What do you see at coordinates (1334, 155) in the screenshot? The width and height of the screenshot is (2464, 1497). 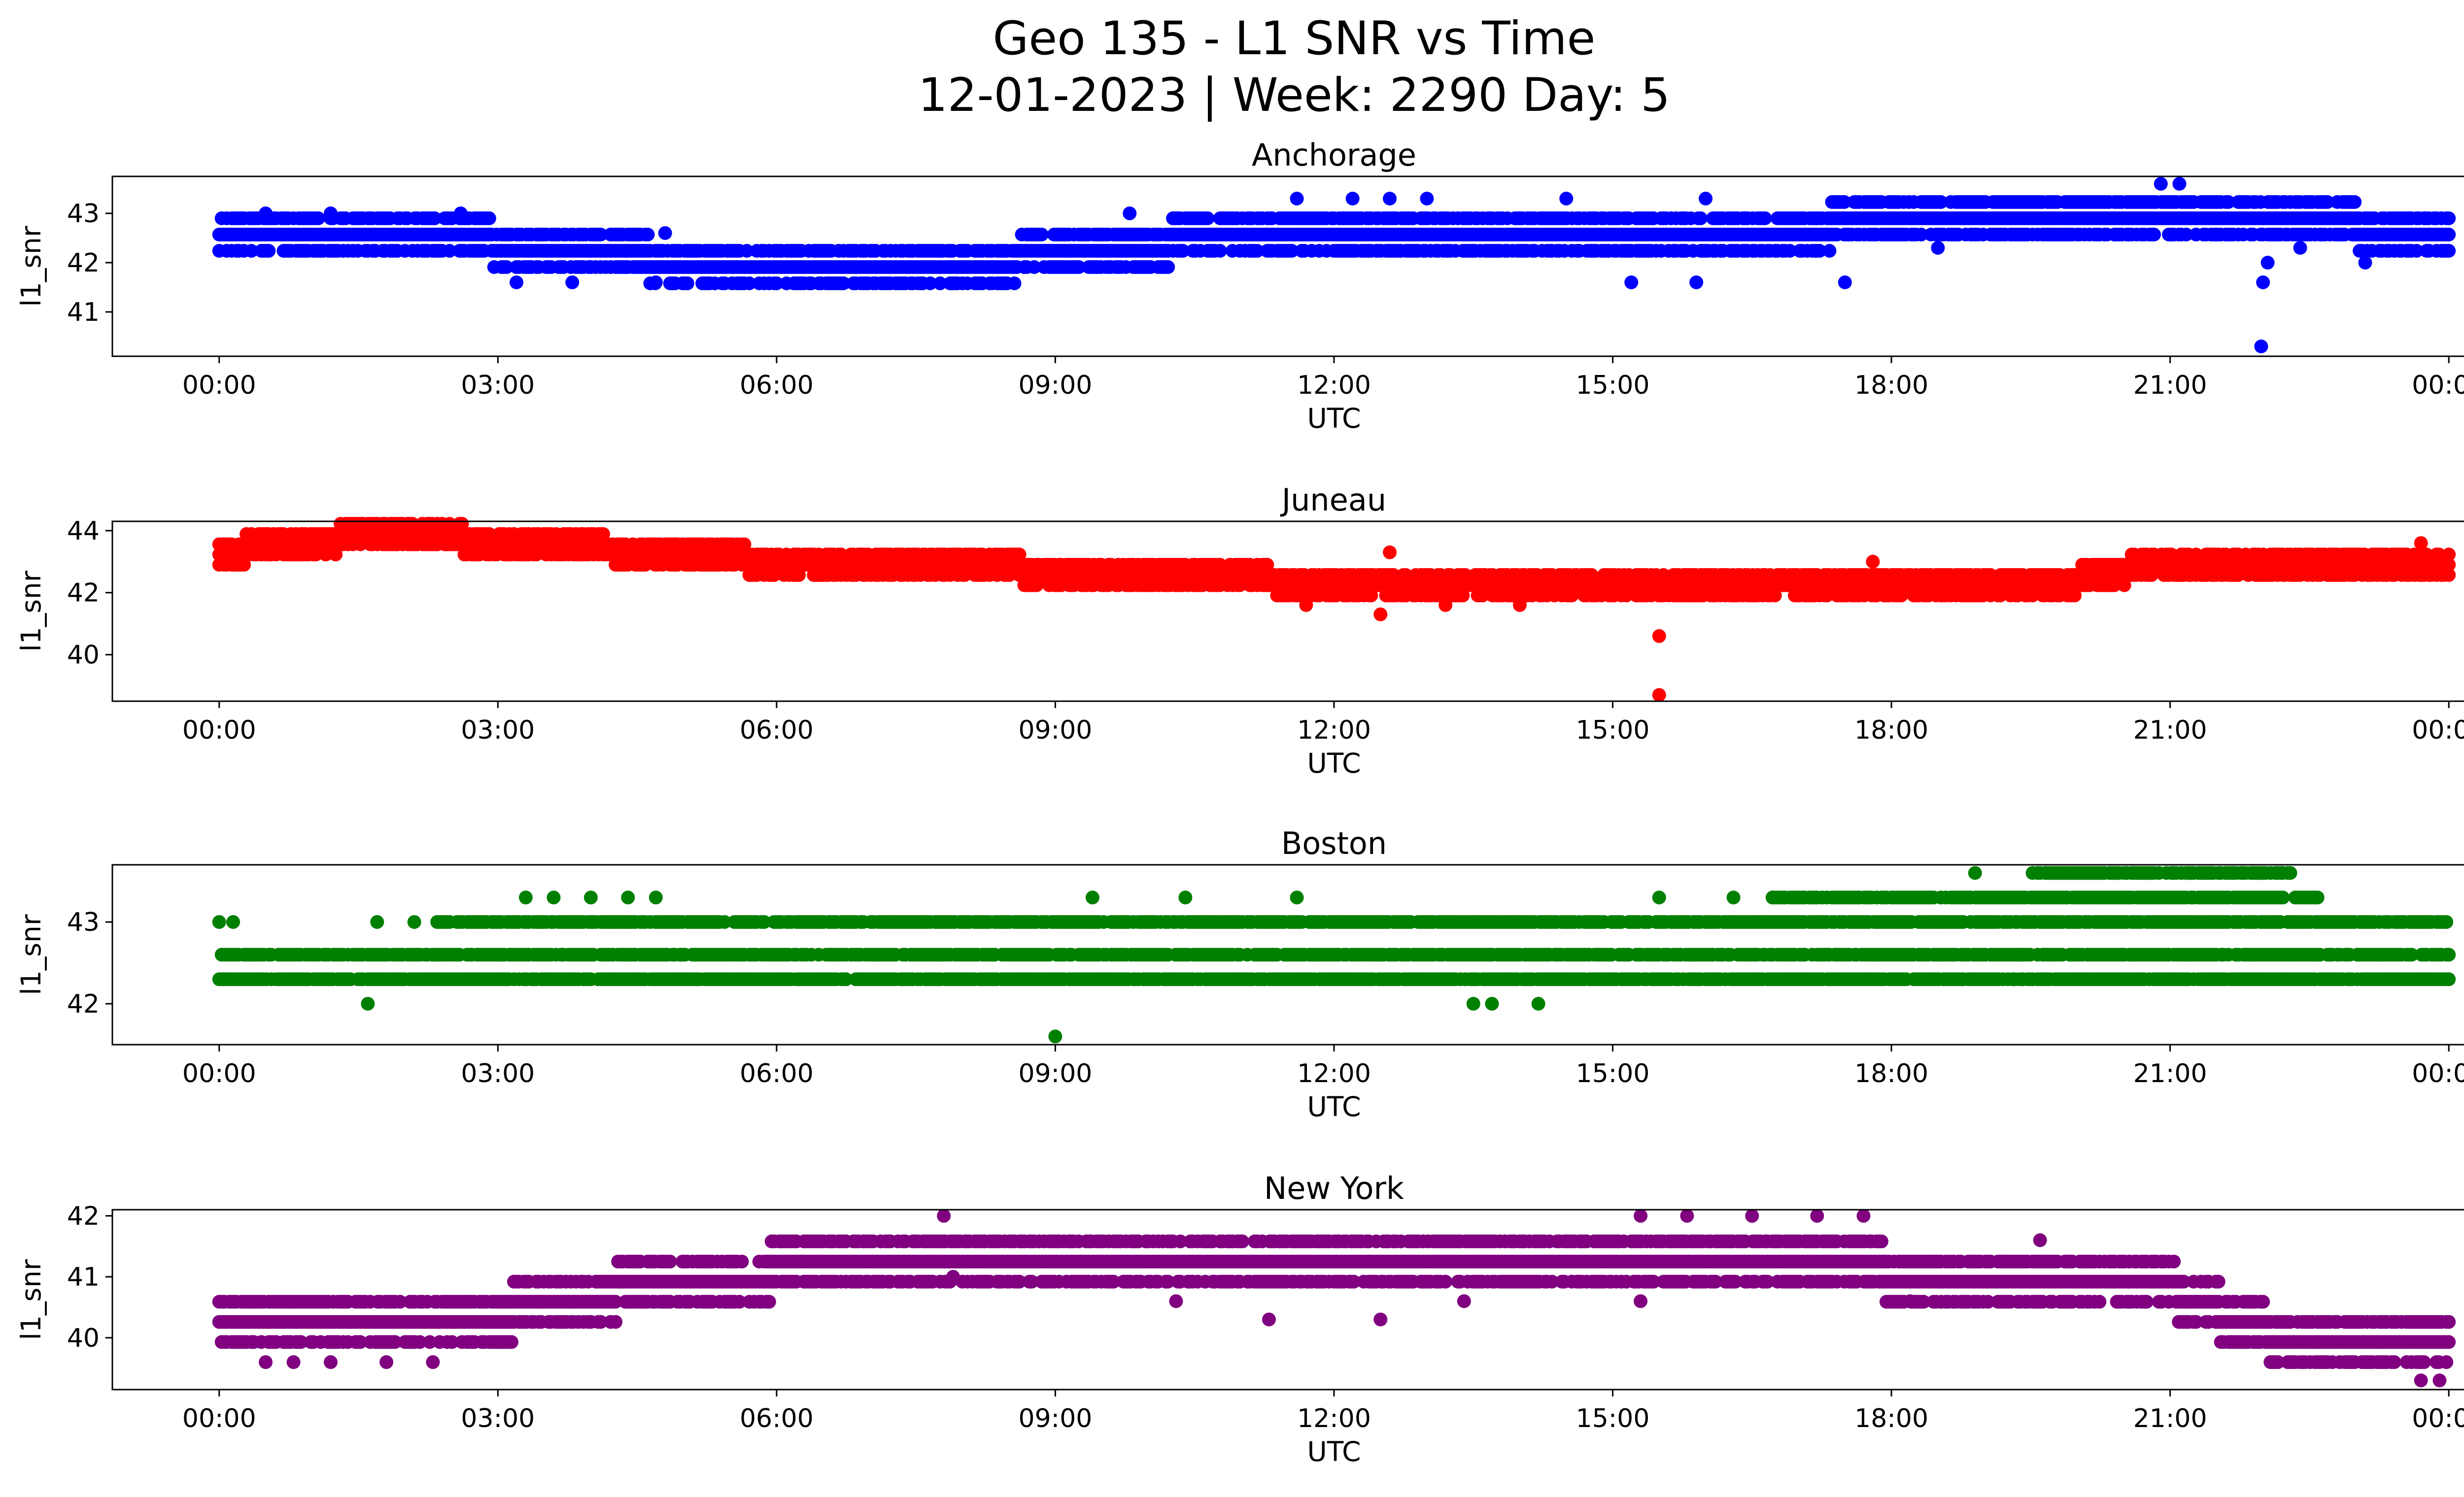 I see `panel-title: Anchorage` at bounding box center [1334, 155].